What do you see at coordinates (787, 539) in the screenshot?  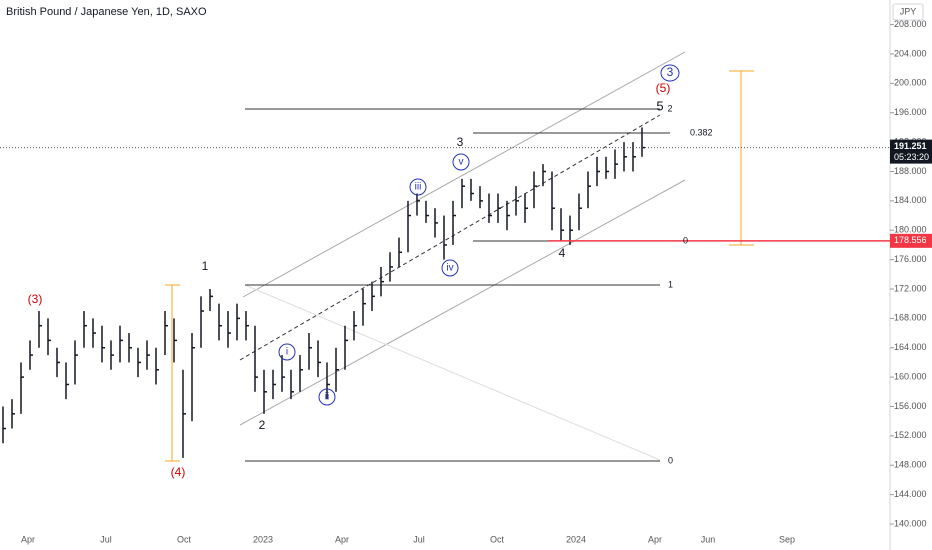 I see `x-tick-label: Sep` at bounding box center [787, 539].